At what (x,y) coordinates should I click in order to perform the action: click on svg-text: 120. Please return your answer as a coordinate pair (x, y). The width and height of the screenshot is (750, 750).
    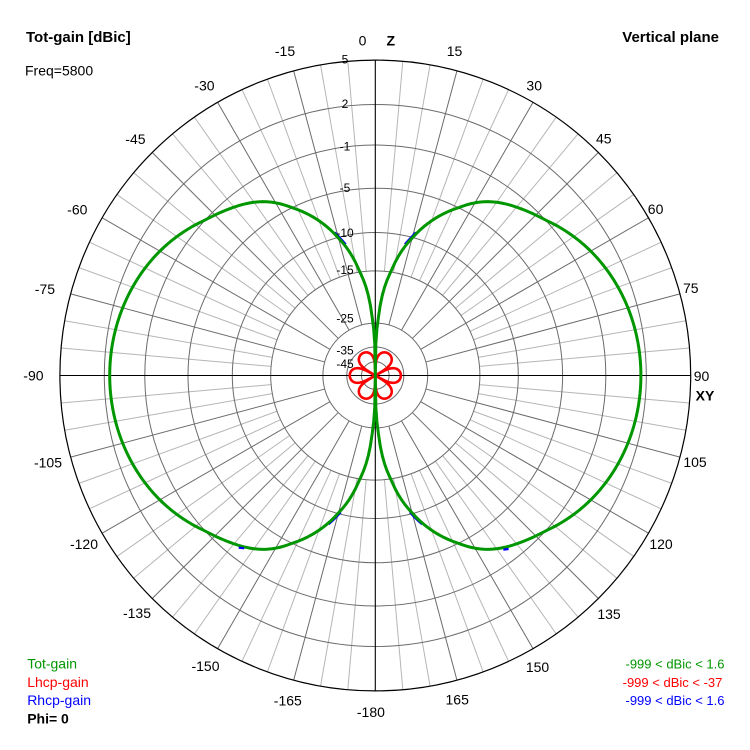
    Looking at the image, I should click on (661, 544).